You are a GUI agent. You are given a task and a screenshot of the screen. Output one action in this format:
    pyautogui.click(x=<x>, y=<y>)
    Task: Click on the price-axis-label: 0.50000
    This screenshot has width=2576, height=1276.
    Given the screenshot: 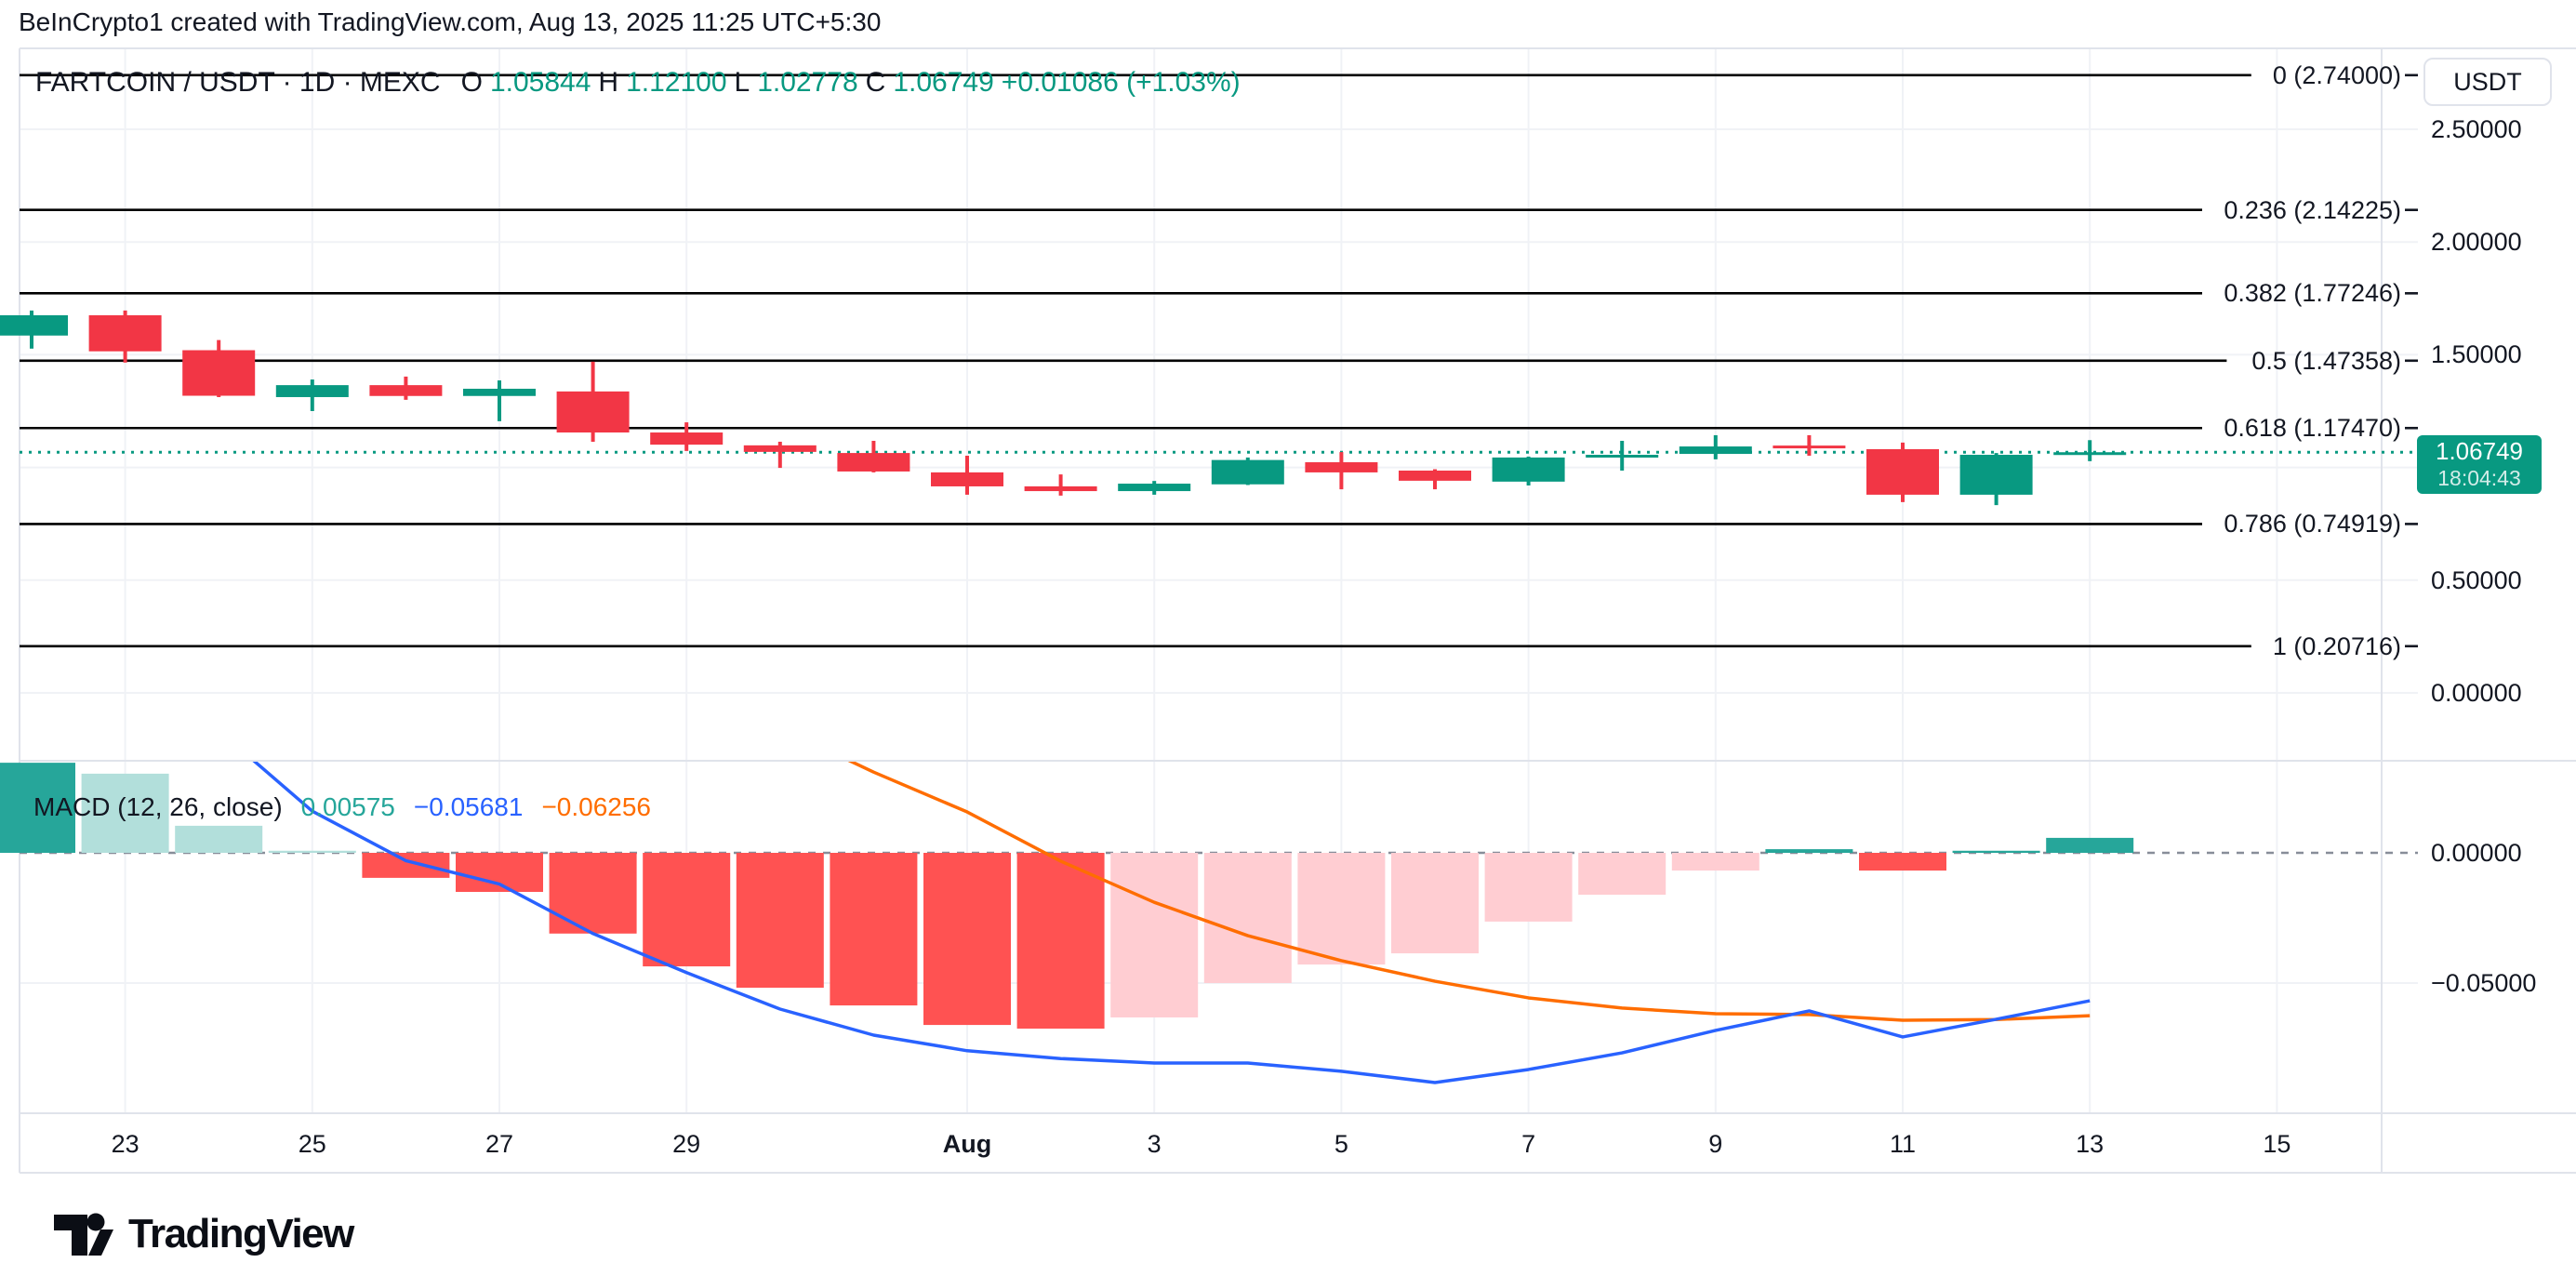 What is the action you would take?
    pyautogui.click(x=2476, y=579)
    